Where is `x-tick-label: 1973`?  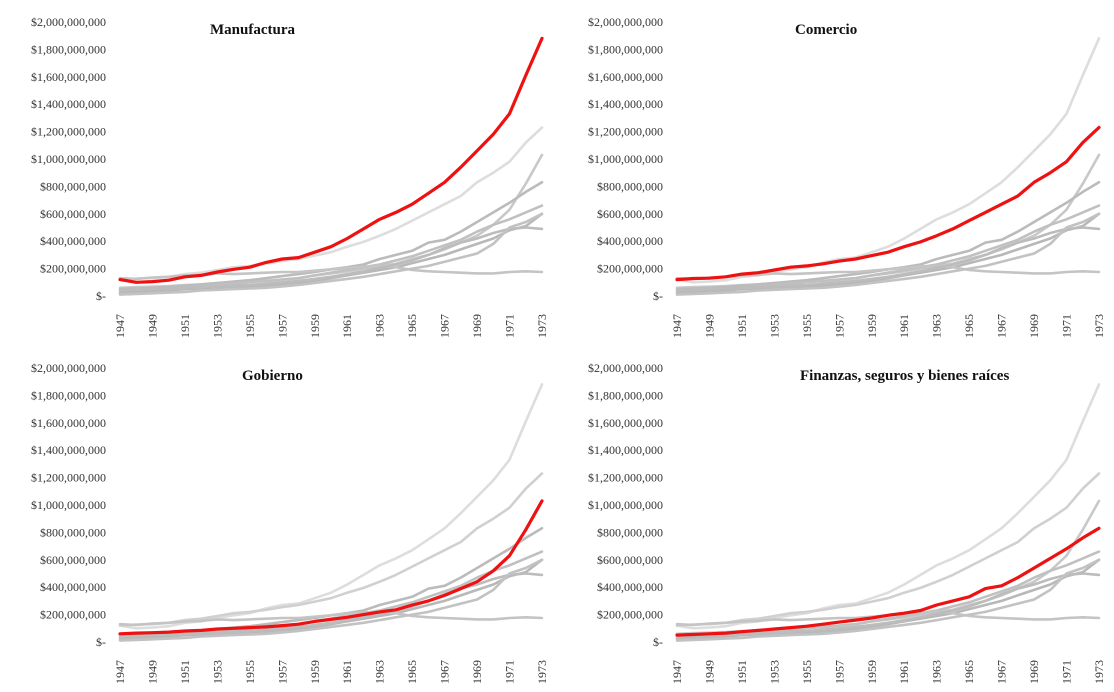
x-tick-label: 1973 is located at coordinates (542, 672).